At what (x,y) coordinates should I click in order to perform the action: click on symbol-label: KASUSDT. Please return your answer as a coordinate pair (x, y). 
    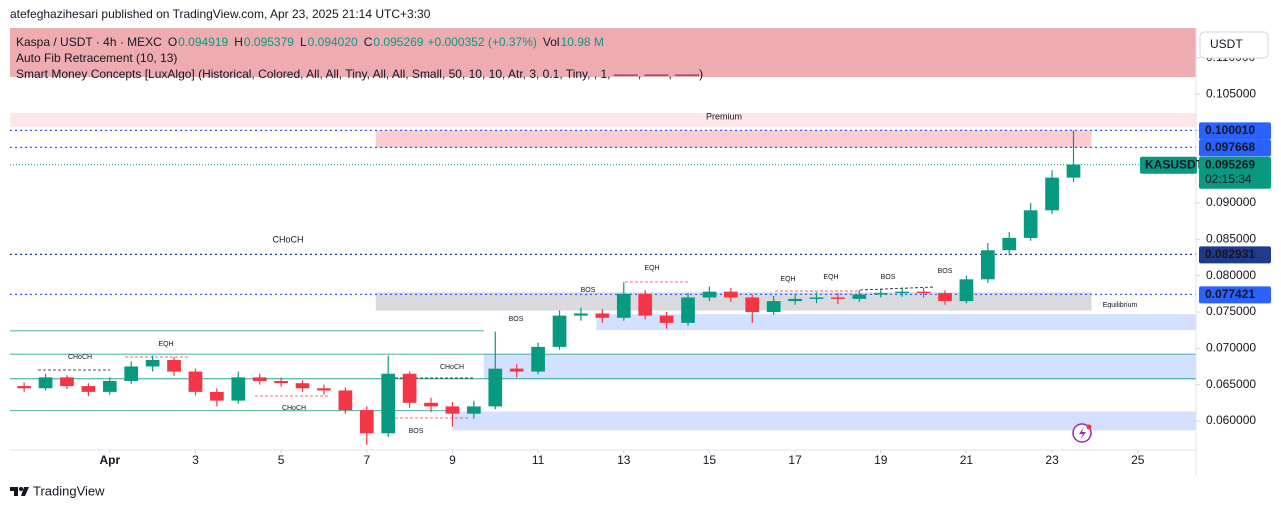
    Looking at the image, I should click on (1174, 164).